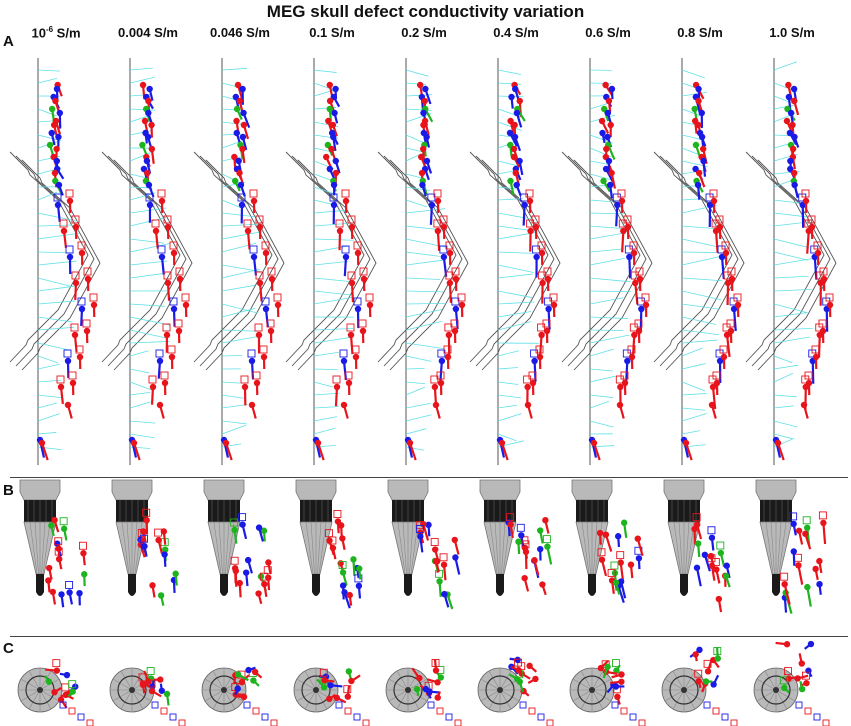 The width and height of the screenshot is (851, 726). Describe the element at coordinates (429, 477) in the screenshot. I see `panel-separator-ab` at that location.